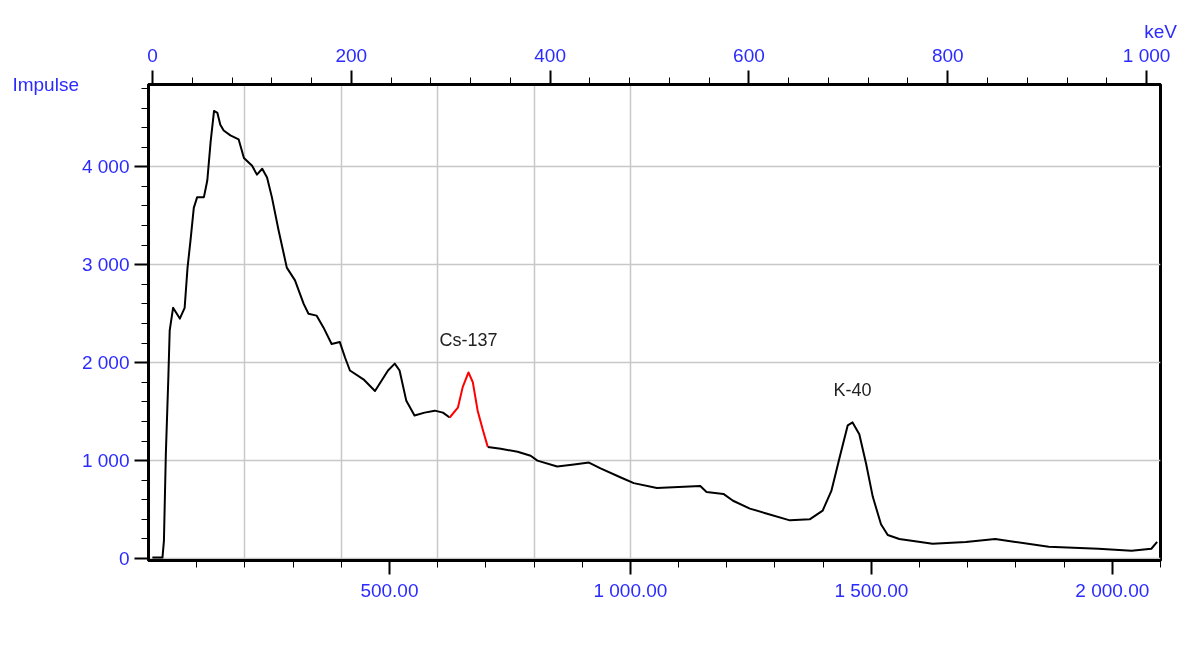  I want to click on x2-tick-label: 0, so click(152, 55).